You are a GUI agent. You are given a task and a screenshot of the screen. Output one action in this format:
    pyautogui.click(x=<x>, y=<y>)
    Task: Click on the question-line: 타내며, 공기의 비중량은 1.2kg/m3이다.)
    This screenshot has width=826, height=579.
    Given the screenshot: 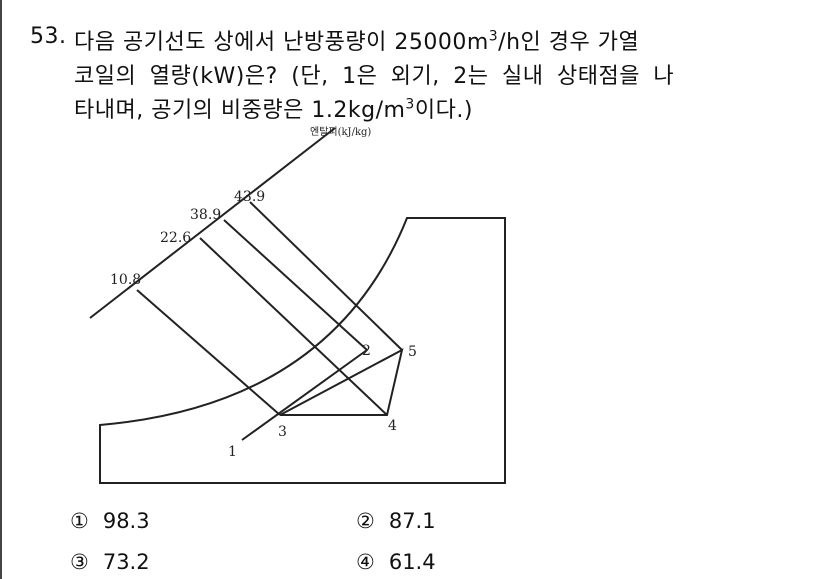 What is the action you would take?
    pyautogui.click(x=273, y=108)
    